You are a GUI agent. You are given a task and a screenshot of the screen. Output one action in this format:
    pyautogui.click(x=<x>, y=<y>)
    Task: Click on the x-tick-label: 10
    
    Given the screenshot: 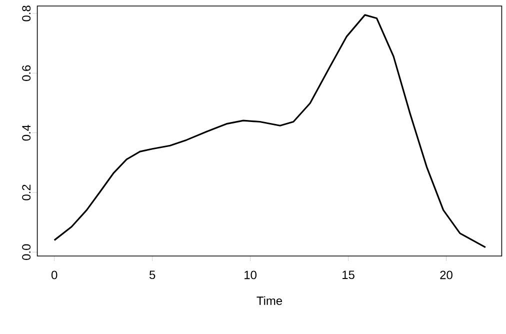 What is the action you would take?
    pyautogui.click(x=250, y=275)
    